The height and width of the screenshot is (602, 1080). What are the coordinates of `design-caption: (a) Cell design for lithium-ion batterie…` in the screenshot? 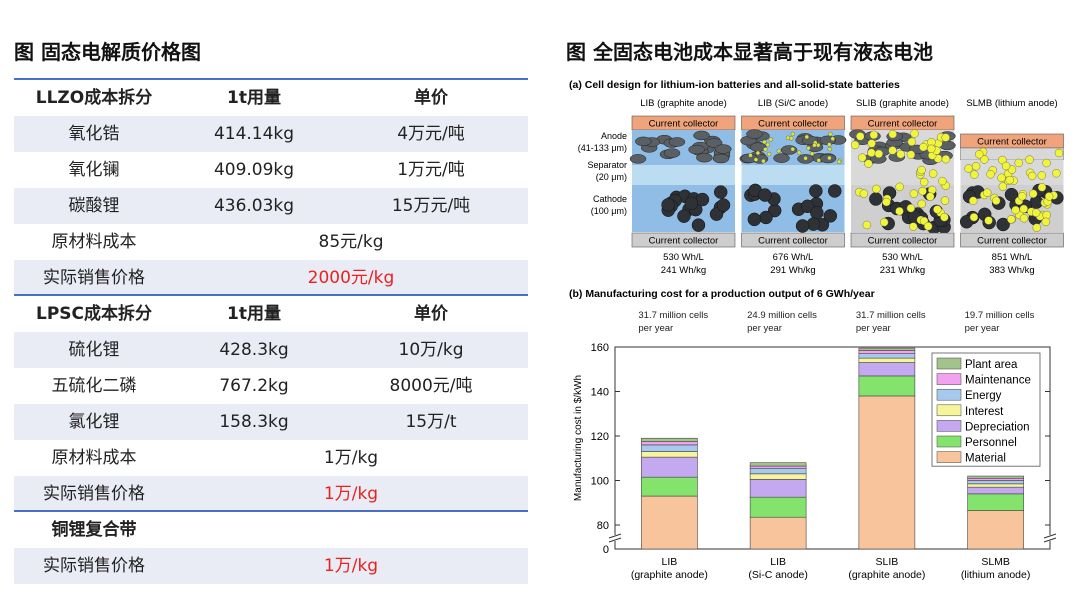 It's located at (734, 85).